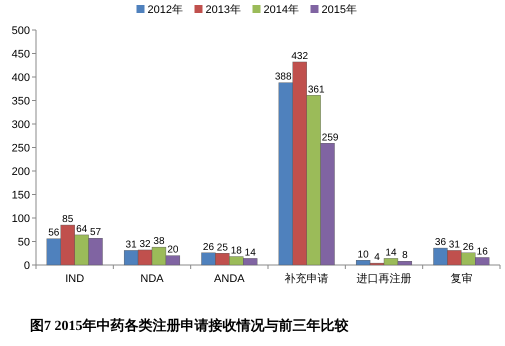 The height and width of the screenshot is (346, 505). What do you see at coordinates (145, 244) in the screenshot?
I see `data-label: 32` at bounding box center [145, 244].